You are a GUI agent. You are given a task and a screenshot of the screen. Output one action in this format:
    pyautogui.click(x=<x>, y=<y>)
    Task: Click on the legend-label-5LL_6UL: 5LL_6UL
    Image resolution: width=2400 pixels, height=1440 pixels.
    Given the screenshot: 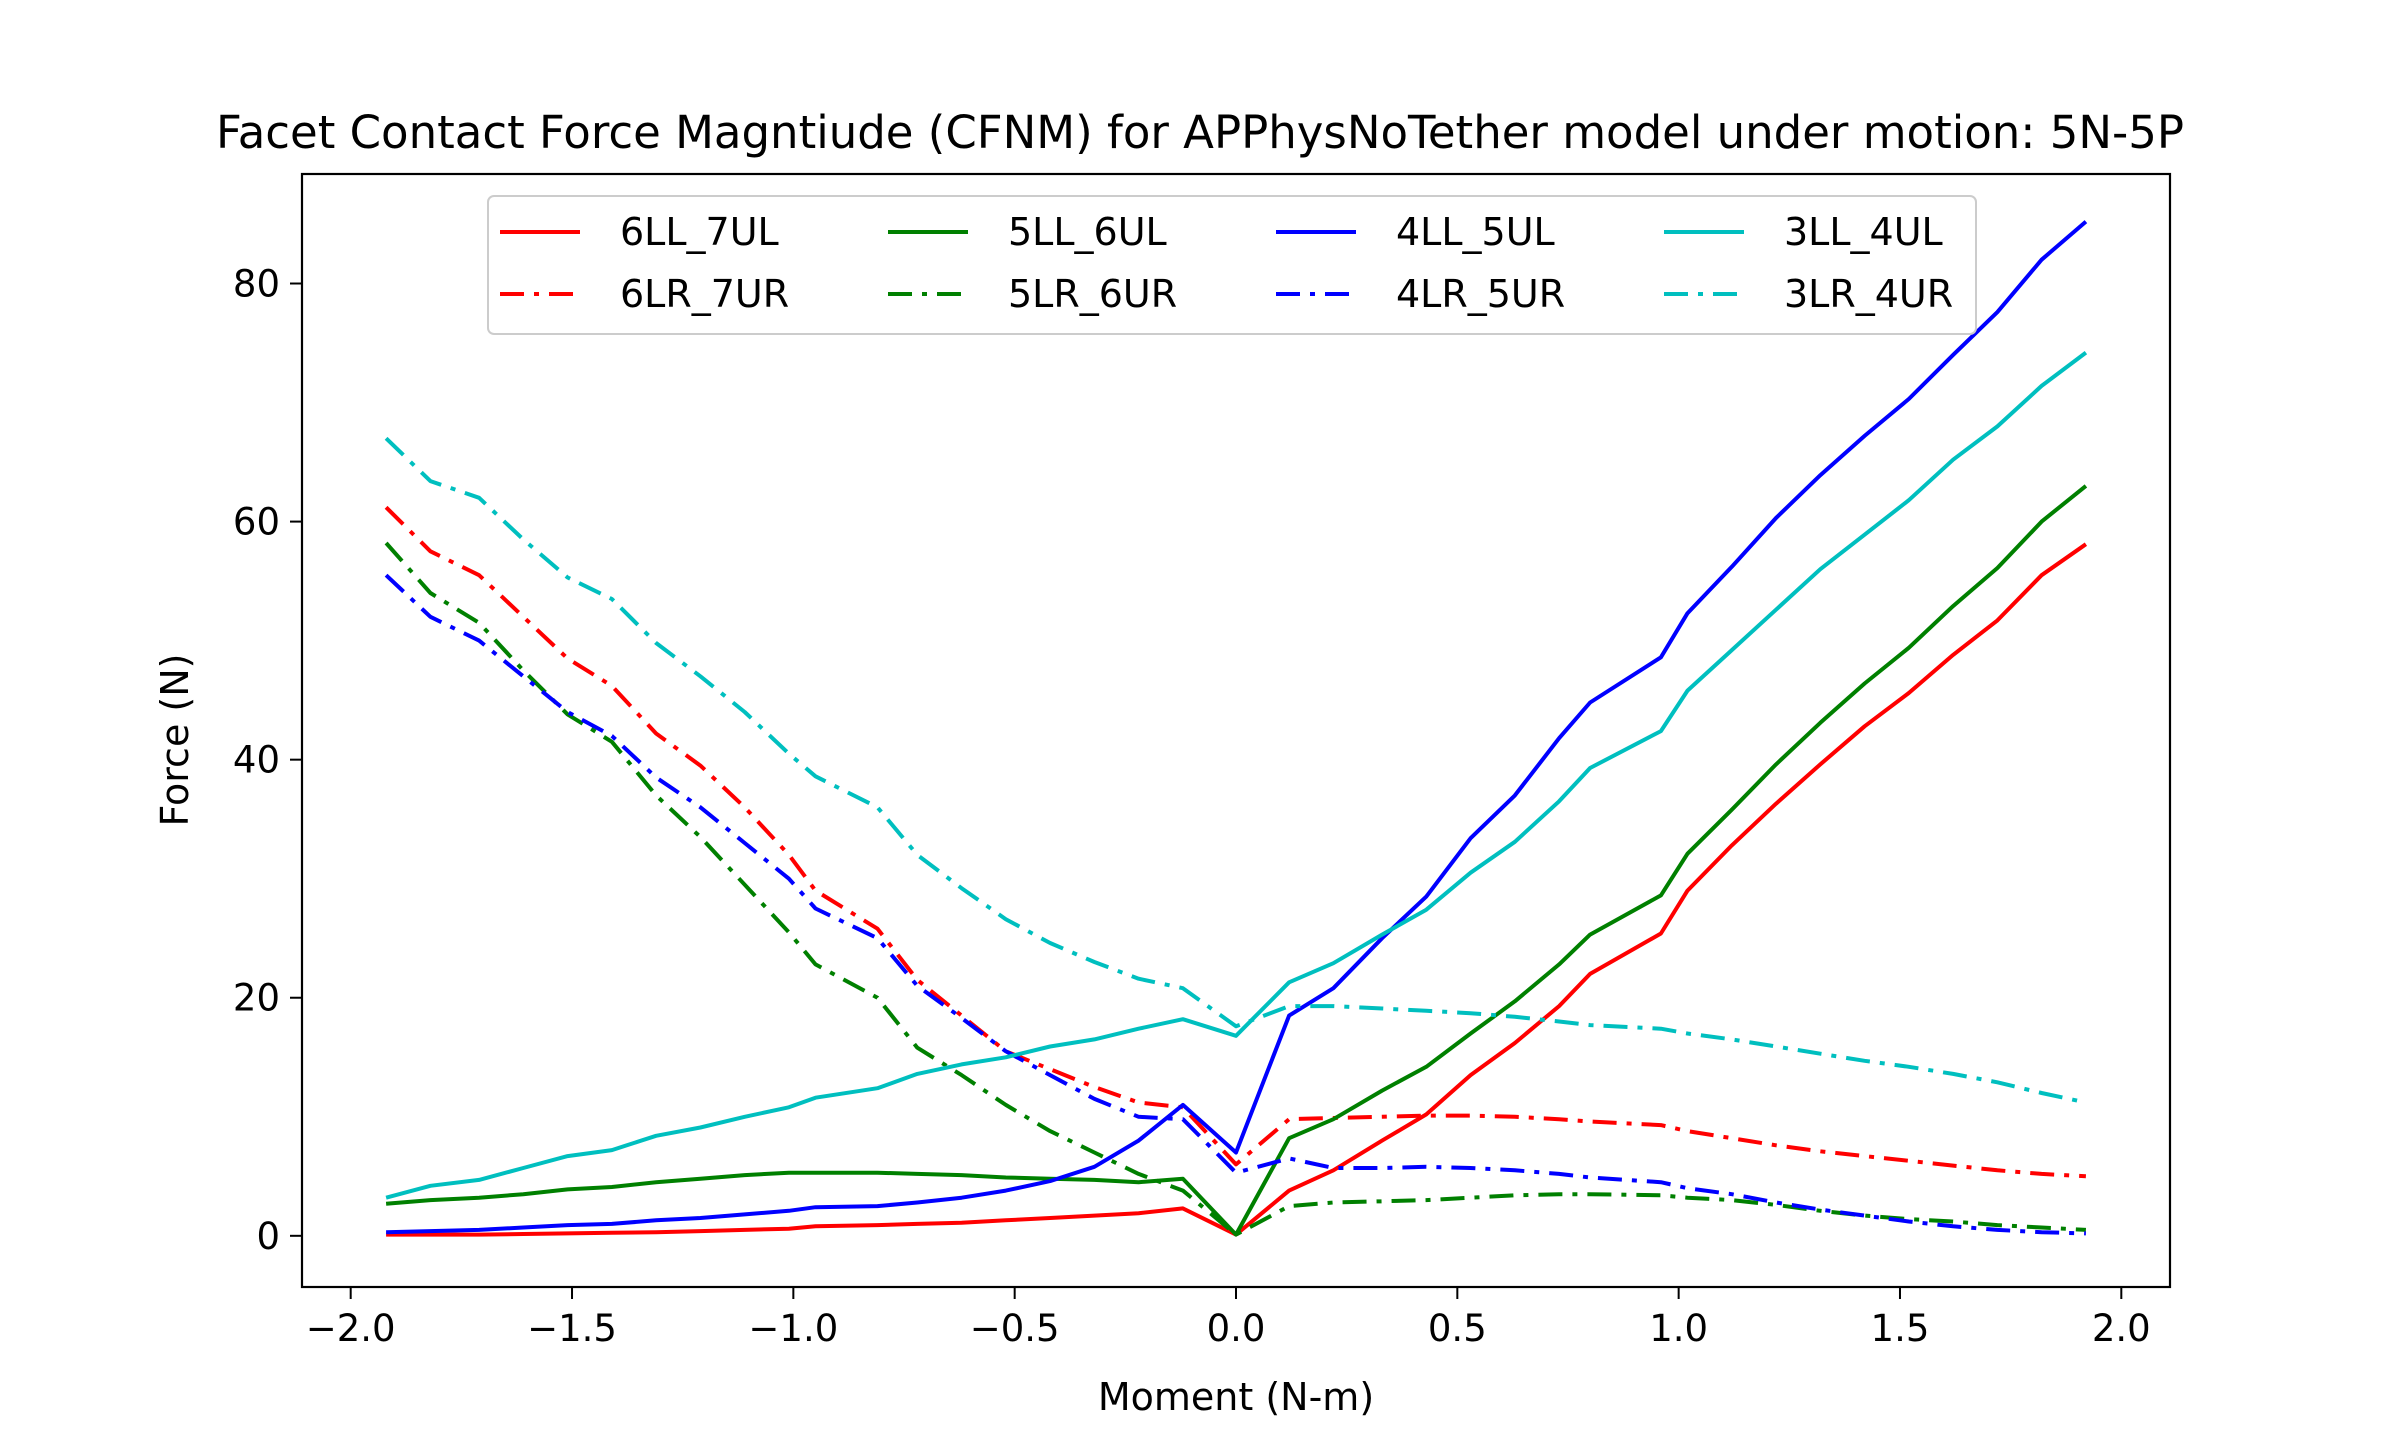 What is the action you would take?
    pyautogui.click(x=1087, y=232)
    